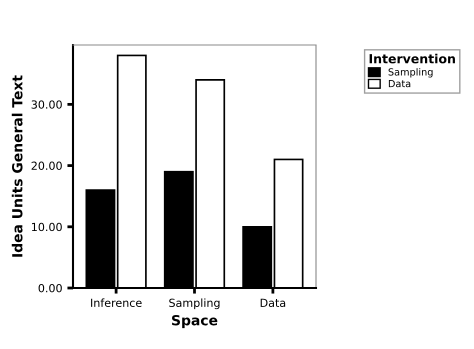 The image size is (474, 349). What do you see at coordinates (412, 59) in the screenshot?
I see `legend-title: Intervention` at bounding box center [412, 59].